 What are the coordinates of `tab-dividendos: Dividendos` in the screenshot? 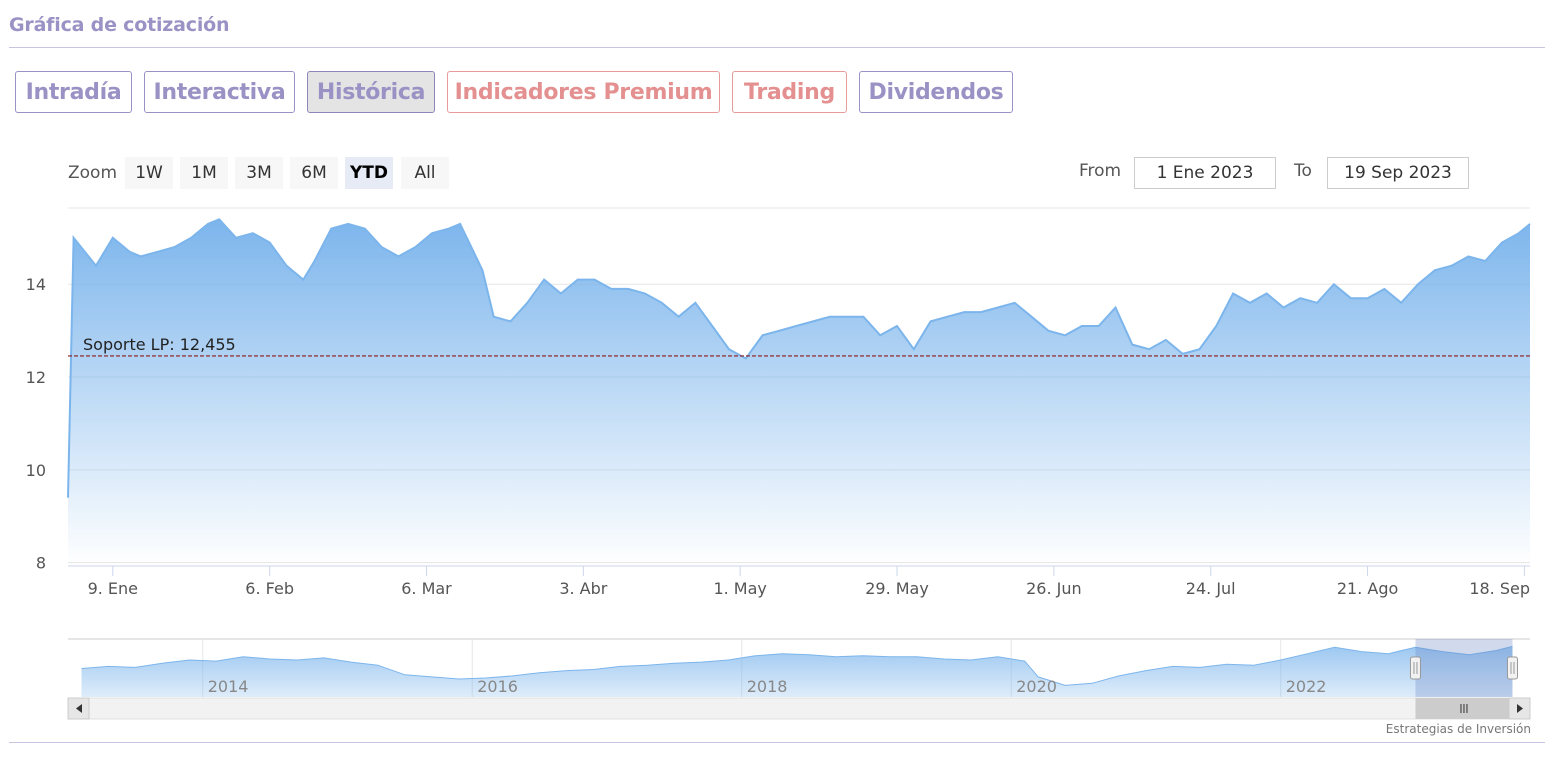 It's located at (936, 92).